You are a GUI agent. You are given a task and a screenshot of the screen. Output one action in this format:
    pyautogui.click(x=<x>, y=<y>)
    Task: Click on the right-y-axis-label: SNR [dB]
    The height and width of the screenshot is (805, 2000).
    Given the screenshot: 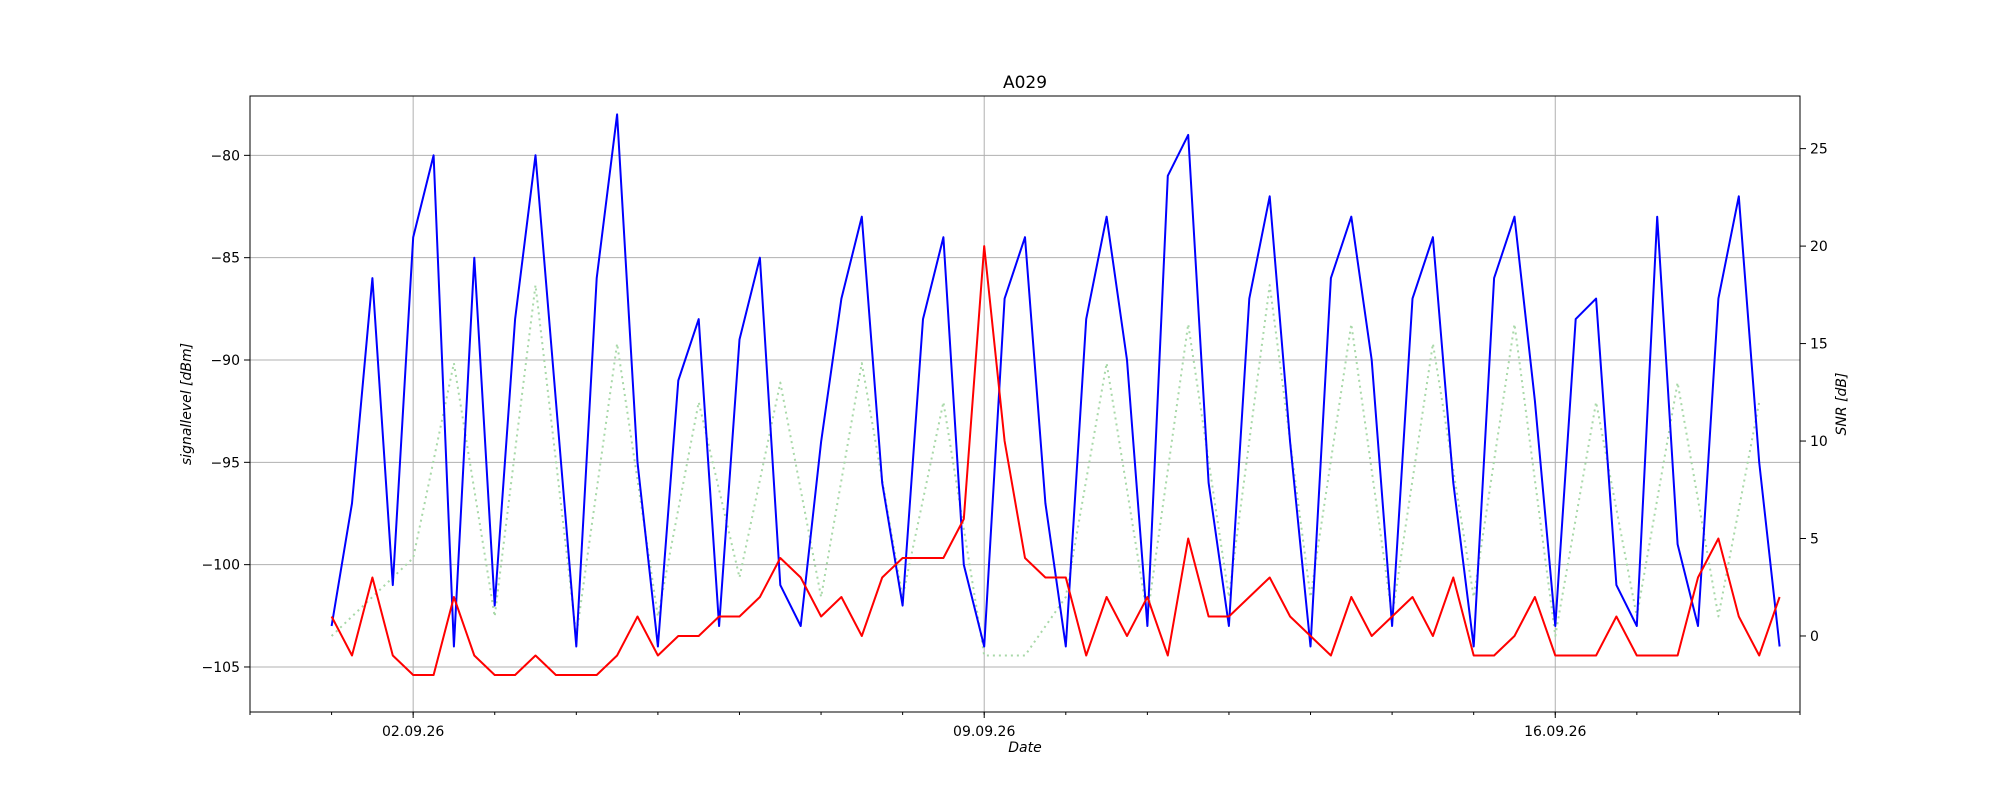 What is the action you would take?
    pyautogui.click(x=1842, y=404)
    